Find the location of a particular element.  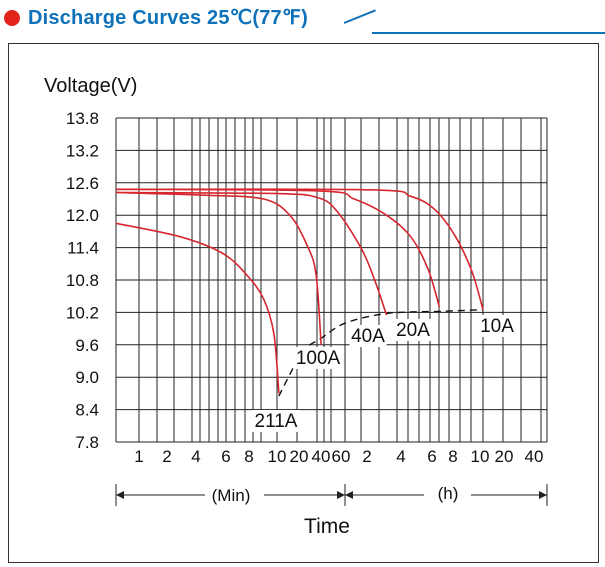

cutoff-line is located at coordinates (381, 353).